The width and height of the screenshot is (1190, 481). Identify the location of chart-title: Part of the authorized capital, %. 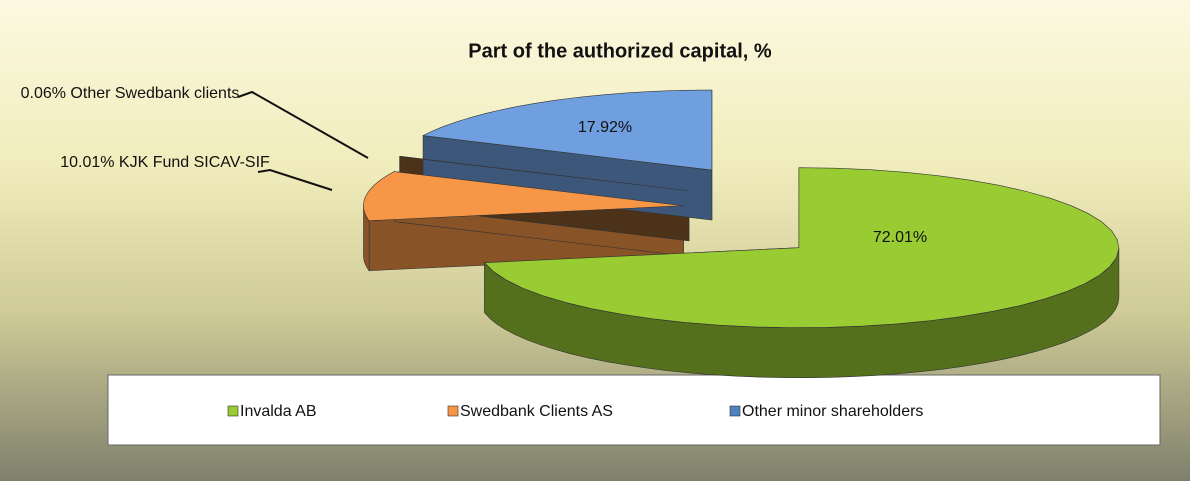
(620, 51).